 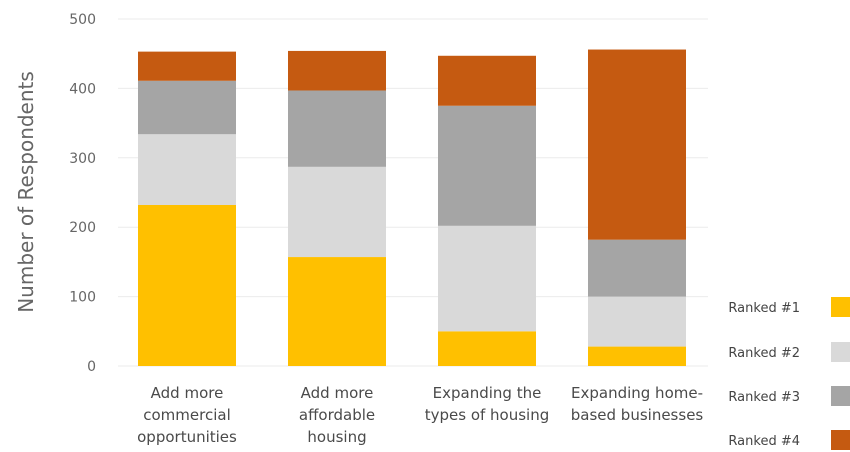 I want to click on x-category-label-line: opportunities, so click(x=187, y=437).